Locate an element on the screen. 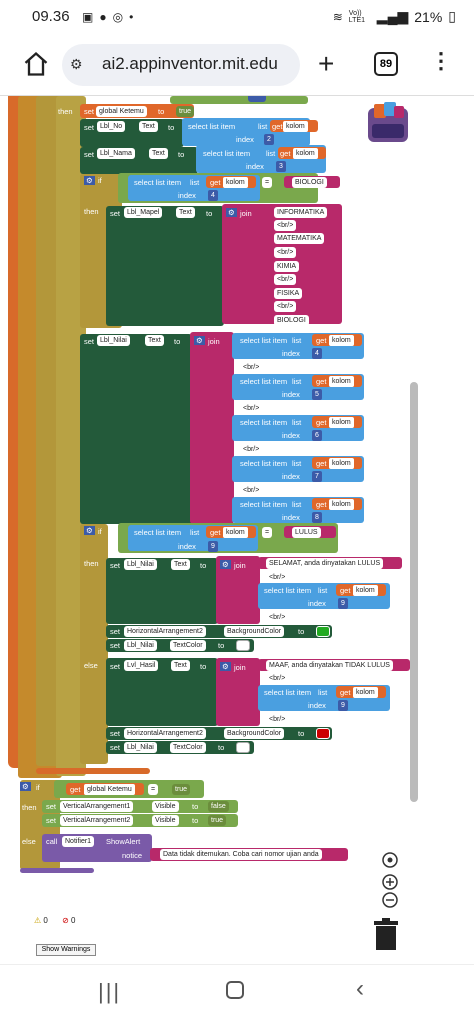 This screenshot has width=474, height=1016. index-number: 6 is located at coordinates (317, 435).